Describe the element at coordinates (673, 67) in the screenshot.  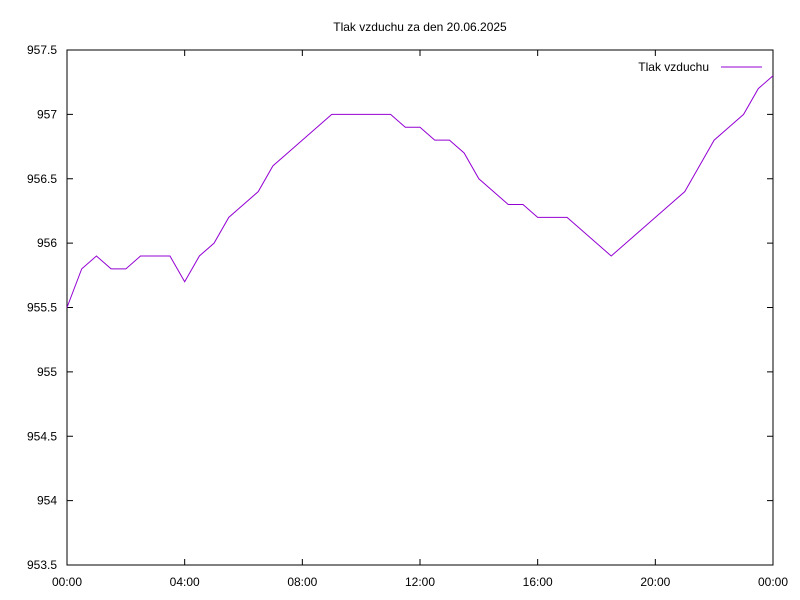
I see `legend-label: Tlak vzduchu` at that location.